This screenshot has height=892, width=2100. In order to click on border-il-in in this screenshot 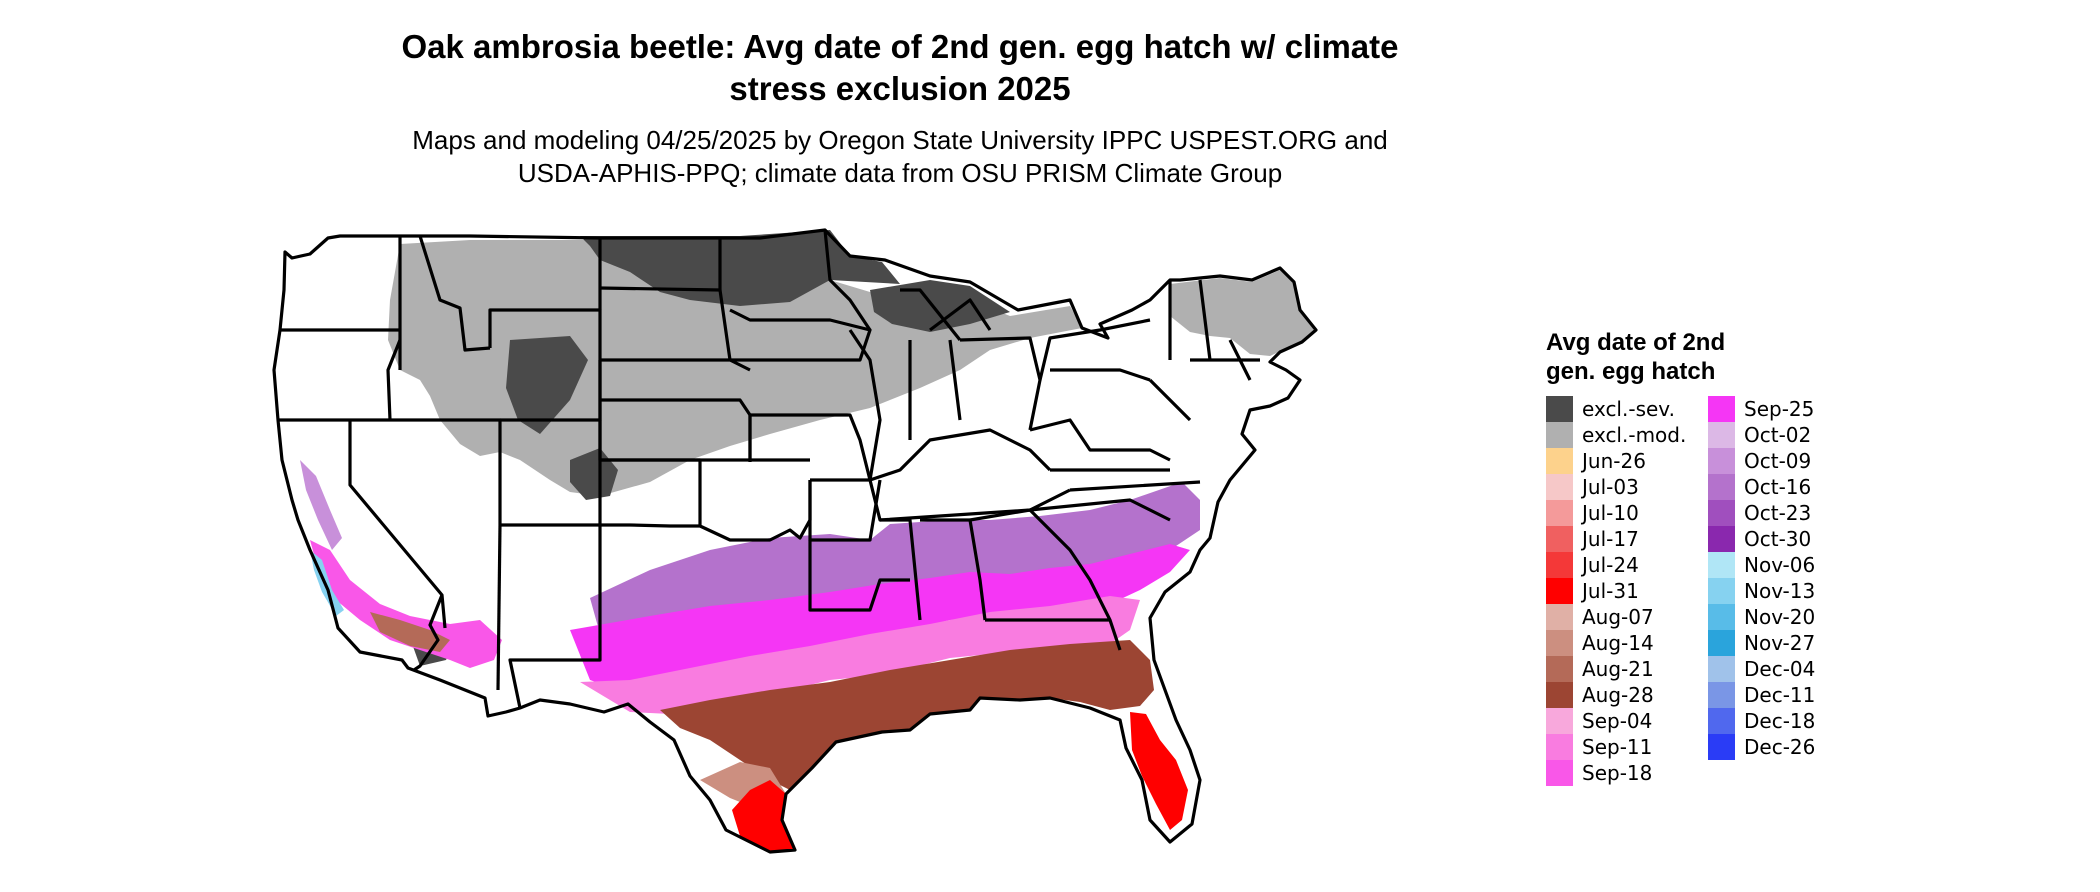, I will do `click(905, 405)`.